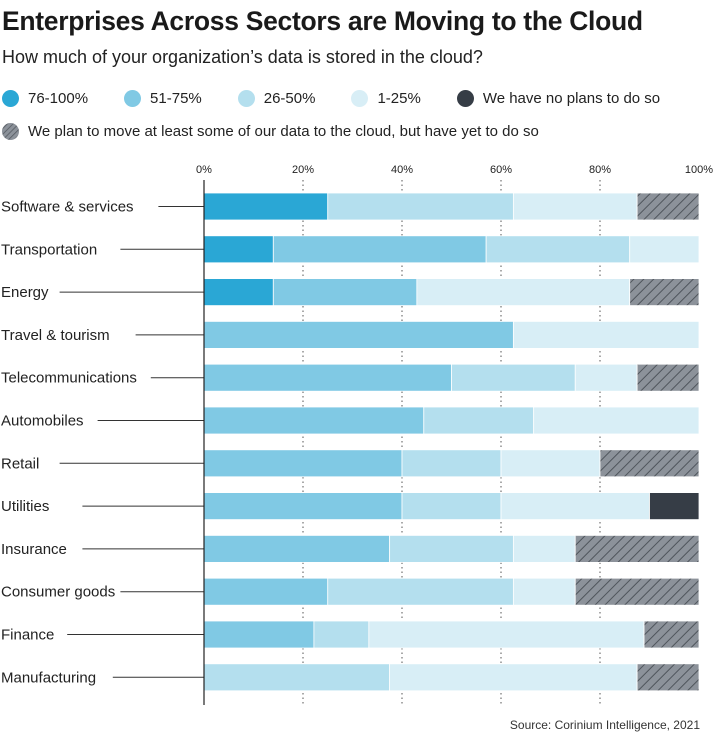 Image resolution: width=722 pixels, height=743 pixels. Describe the element at coordinates (48, 677) in the screenshot. I see `category-label: Manufacturing` at that location.